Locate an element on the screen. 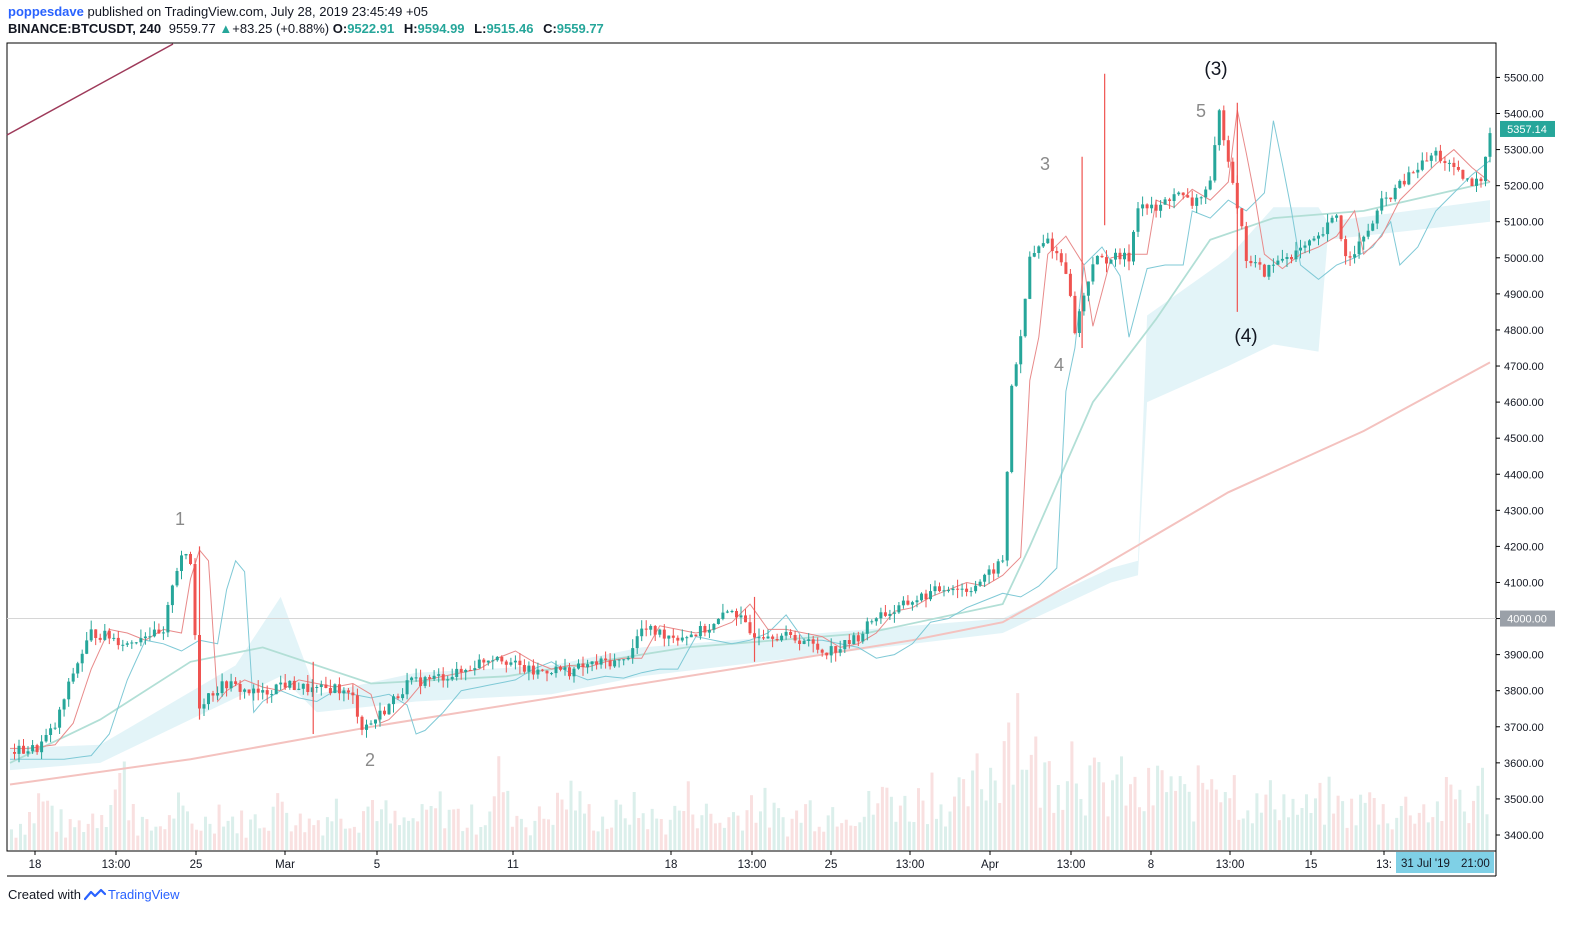 This screenshot has width=1588, height=925. price-tick-label: 4500.00 is located at coordinates (1524, 439).